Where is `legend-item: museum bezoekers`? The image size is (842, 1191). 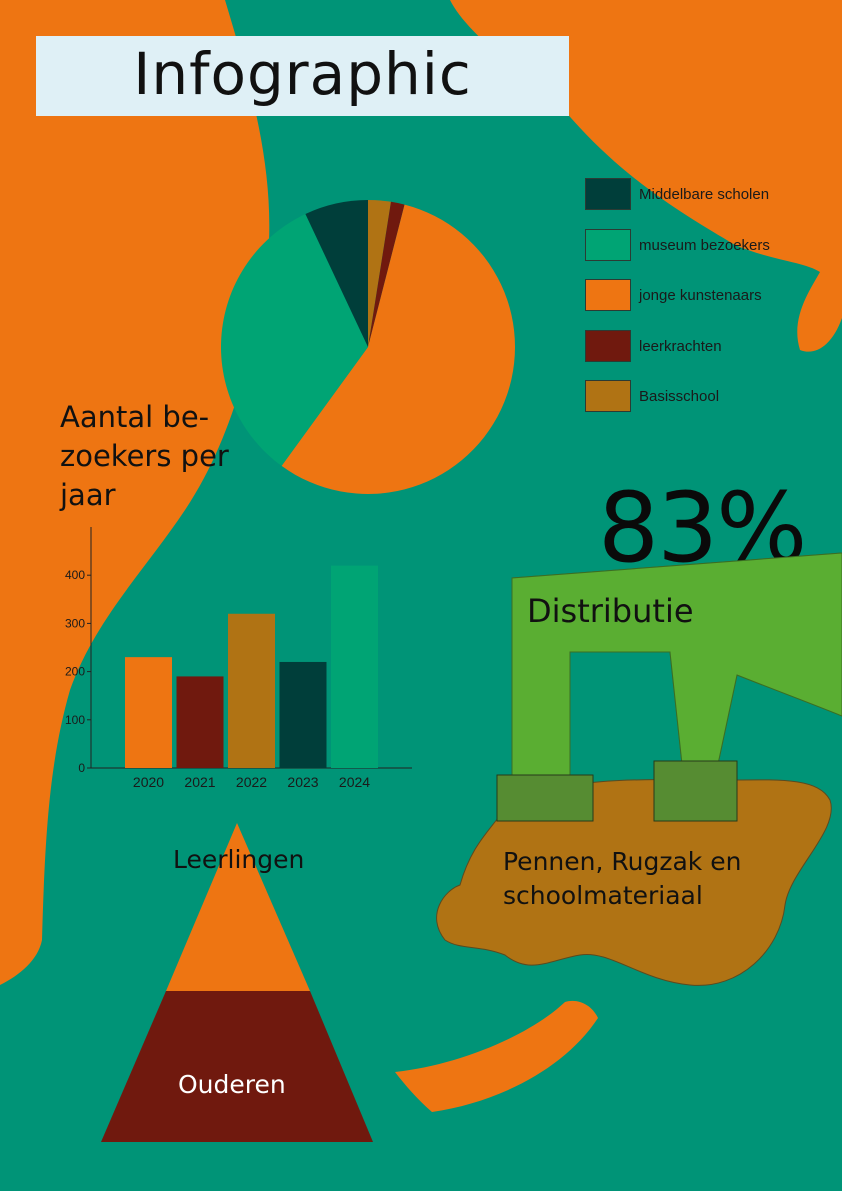 legend-item: museum bezoekers is located at coordinates (705, 246).